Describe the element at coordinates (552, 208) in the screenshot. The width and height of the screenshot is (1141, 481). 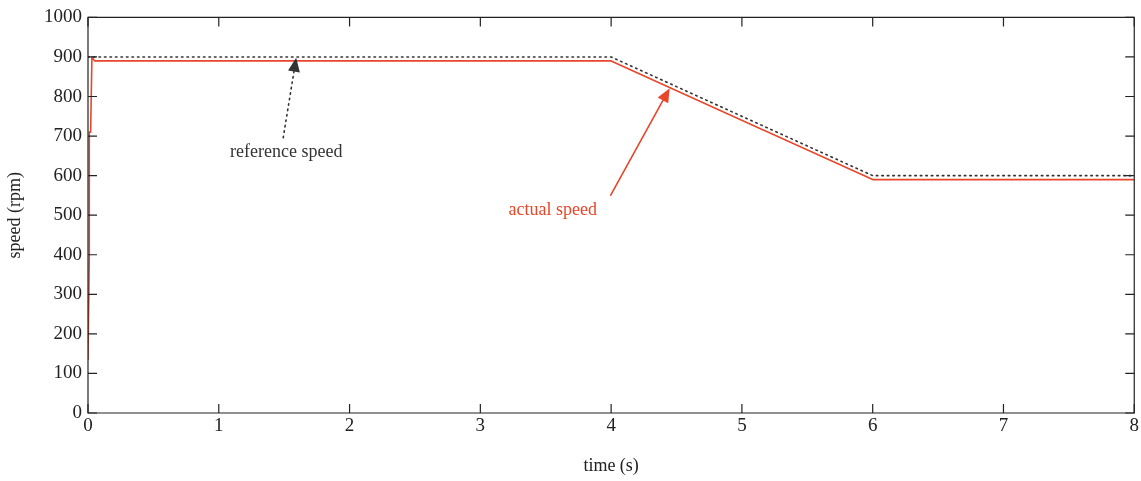
I see `annotation: actual speed` at that location.